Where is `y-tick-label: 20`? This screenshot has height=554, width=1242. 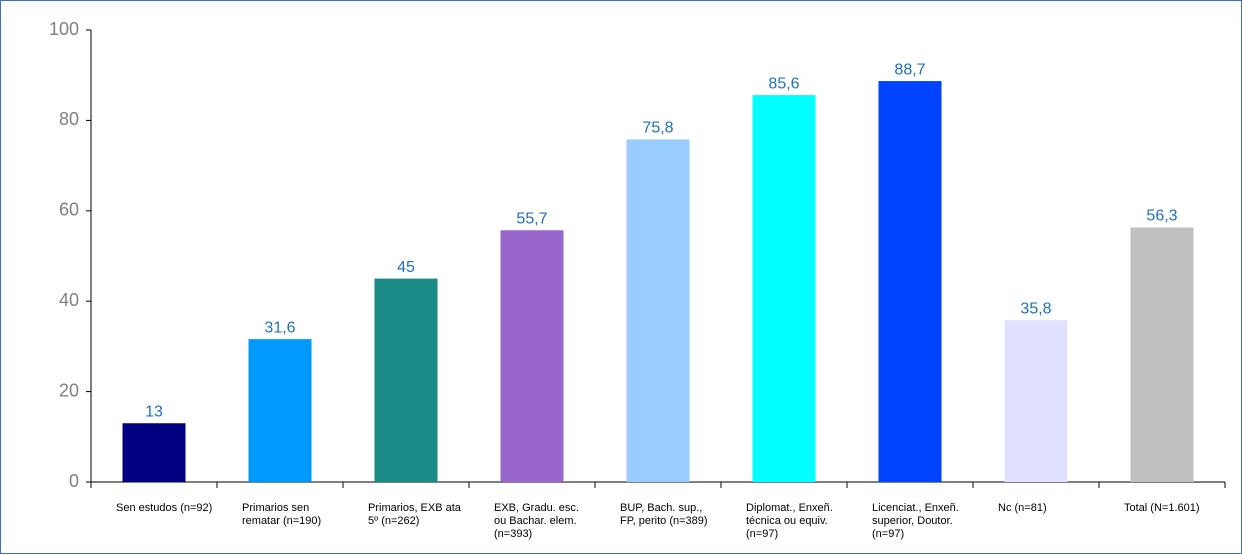
y-tick-label: 20 is located at coordinates (69, 390).